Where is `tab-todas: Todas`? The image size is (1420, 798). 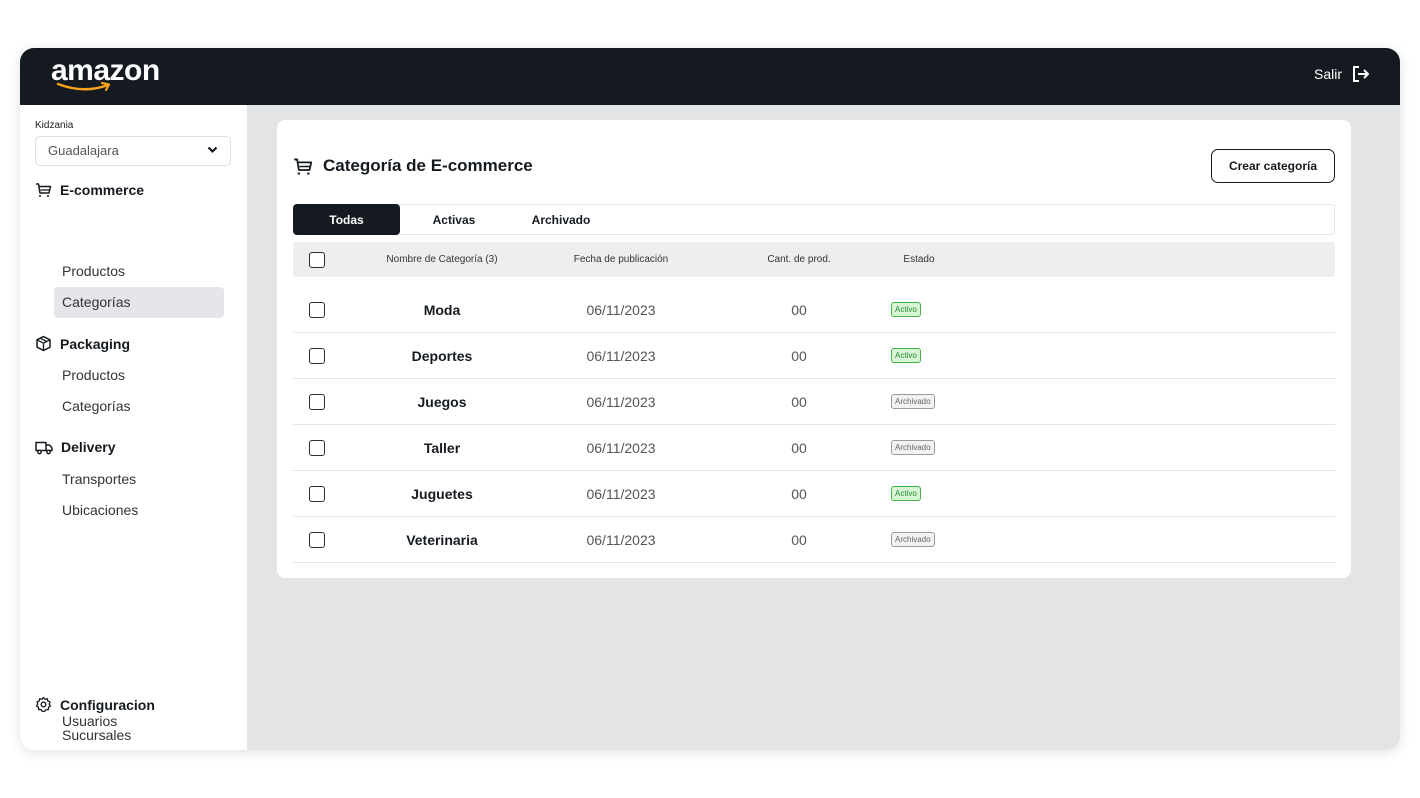 tab-todas: Todas is located at coordinates (346, 219).